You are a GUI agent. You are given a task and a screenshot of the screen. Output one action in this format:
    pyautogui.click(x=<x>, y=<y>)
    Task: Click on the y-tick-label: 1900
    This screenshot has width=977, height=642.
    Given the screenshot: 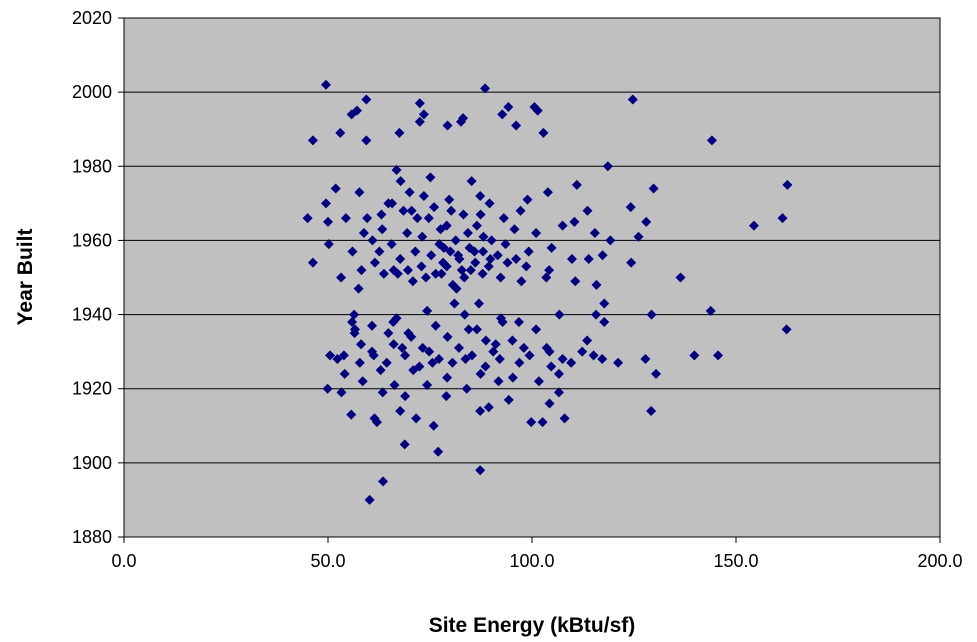 What is the action you would take?
    pyautogui.click(x=92, y=463)
    